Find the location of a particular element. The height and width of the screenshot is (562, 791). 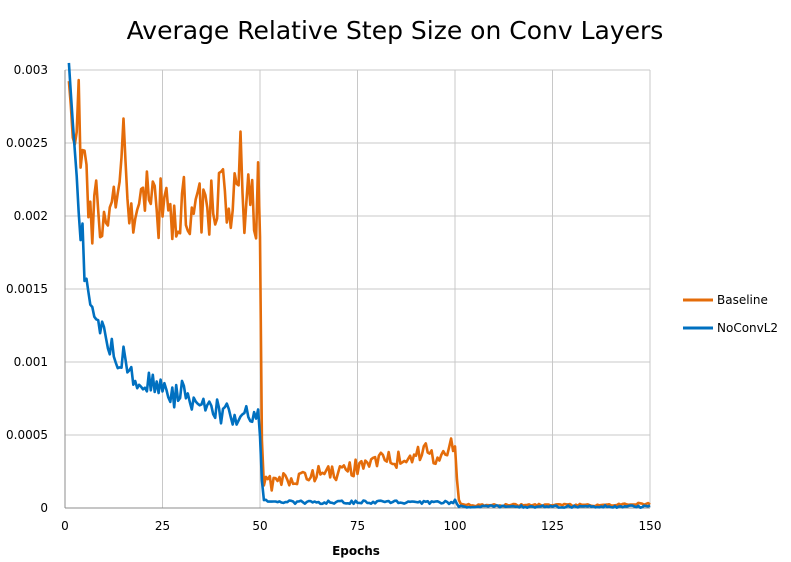

x-tick-label: 125 is located at coordinates (552, 526).